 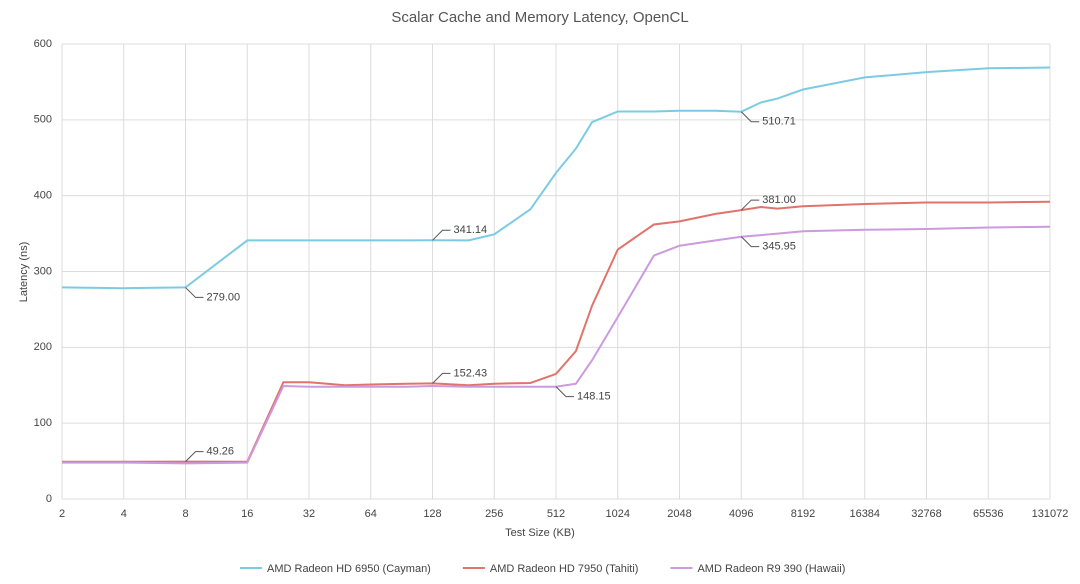 I want to click on y-axis-title: Latency (ns), so click(x=24, y=272).